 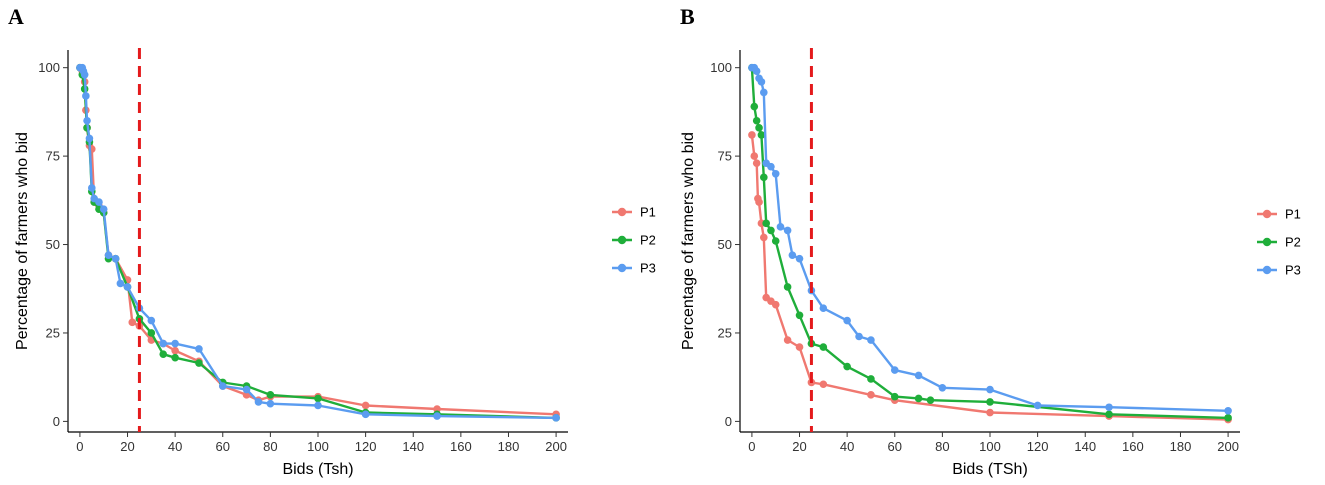 What do you see at coordinates (1267, 270) in the screenshot?
I see `chart-1-legend-marker-p3` at bounding box center [1267, 270].